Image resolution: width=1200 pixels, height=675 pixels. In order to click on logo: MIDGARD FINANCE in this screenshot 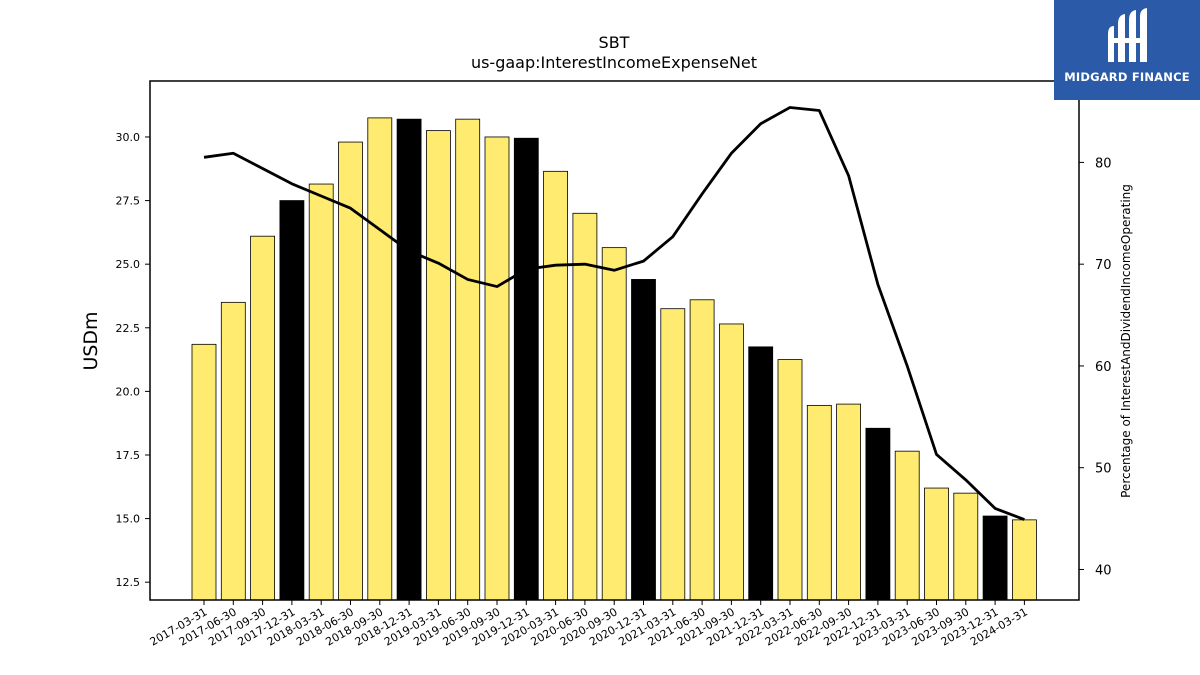, I will do `click(1127, 50)`.